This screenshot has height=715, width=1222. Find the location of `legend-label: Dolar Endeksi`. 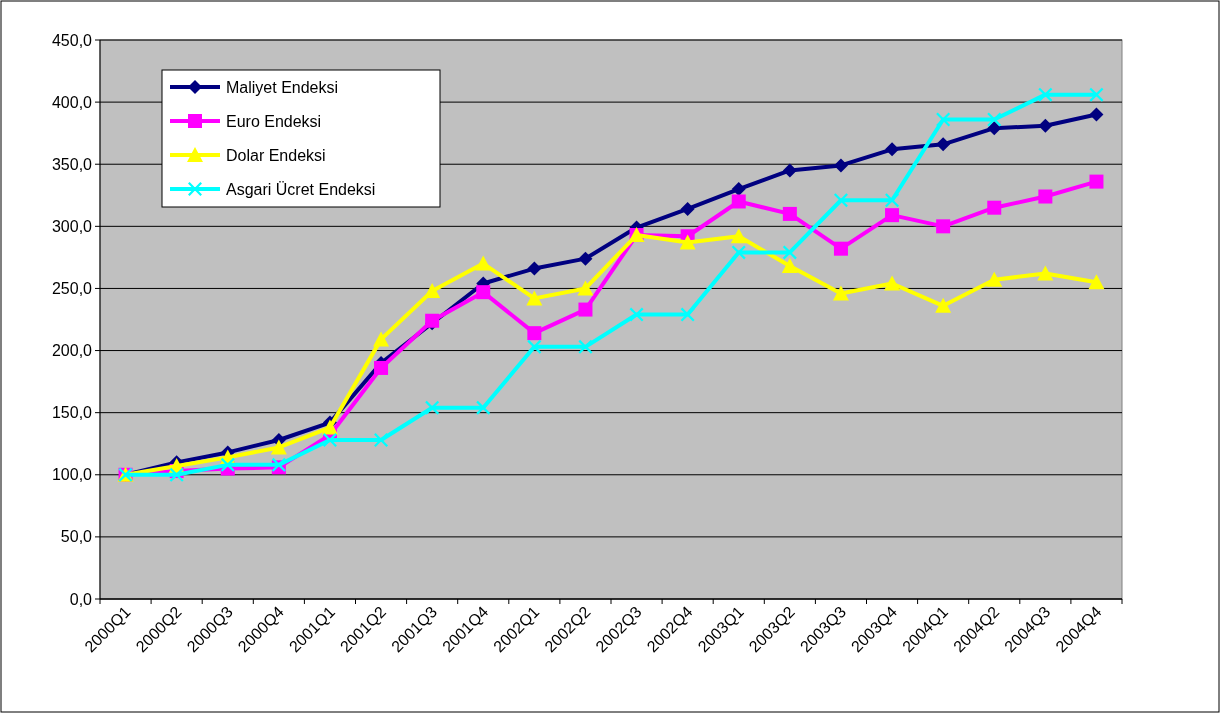

legend-label: Dolar Endeksi is located at coordinates (276, 155).